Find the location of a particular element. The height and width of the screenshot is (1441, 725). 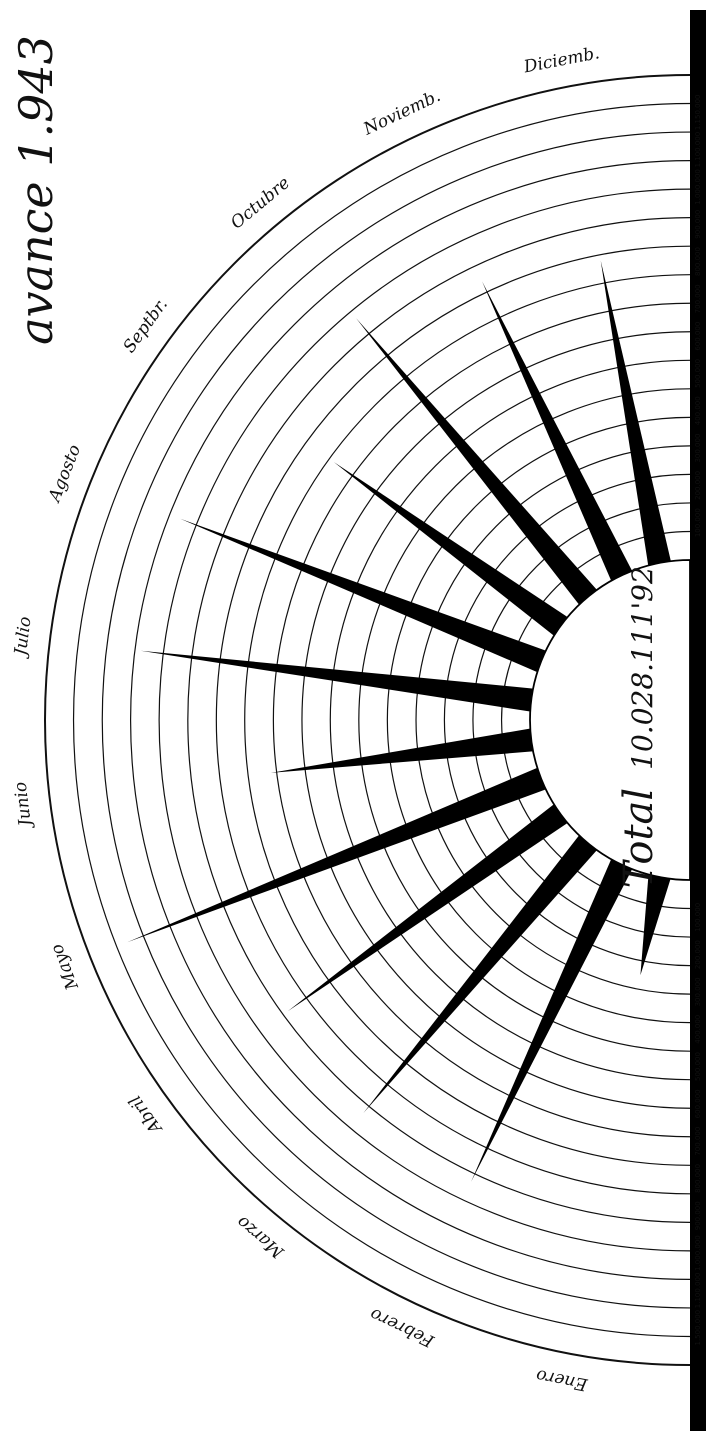

month-label: Agosto is located at coordinates (64, 474).